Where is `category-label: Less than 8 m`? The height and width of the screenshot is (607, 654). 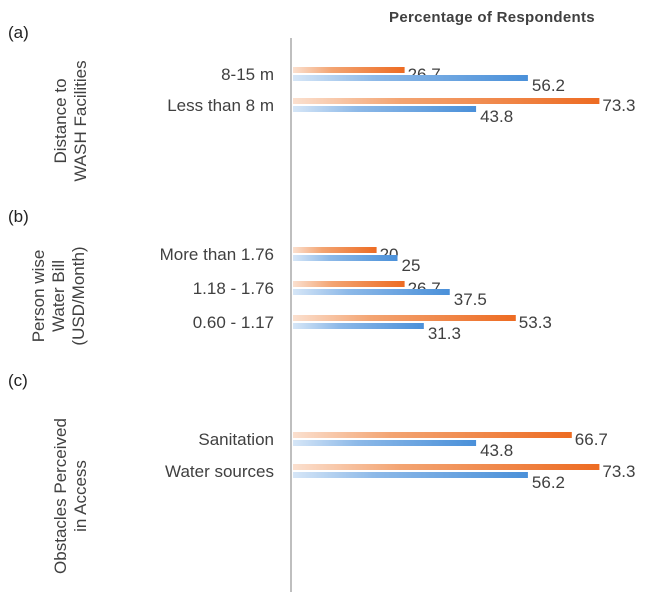
category-label: Less than 8 m is located at coordinates (220, 105).